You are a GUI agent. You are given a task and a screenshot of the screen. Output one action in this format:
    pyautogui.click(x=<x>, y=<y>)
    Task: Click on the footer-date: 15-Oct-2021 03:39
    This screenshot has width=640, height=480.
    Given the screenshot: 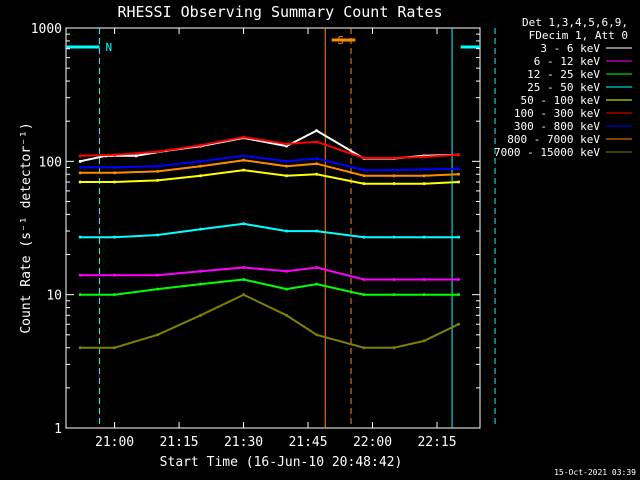 What is the action you would take?
    pyautogui.click(x=595, y=472)
    